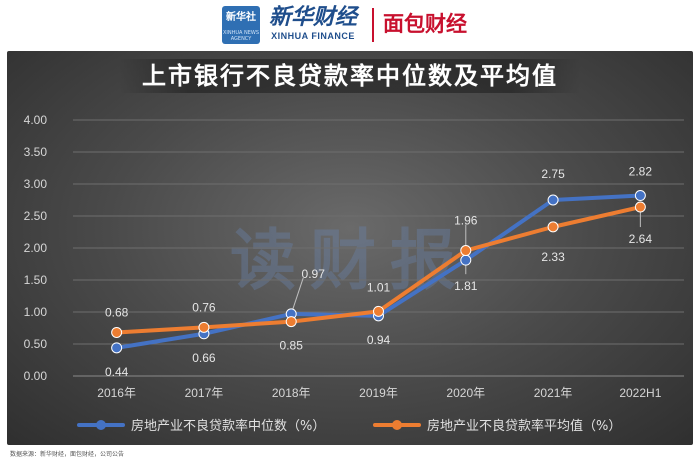 The height and width of the screenshot is (468, 700). Describe the element at coordinates (36, 216) in the screenshot. I see `y-tick-label: 2.50` at that location.